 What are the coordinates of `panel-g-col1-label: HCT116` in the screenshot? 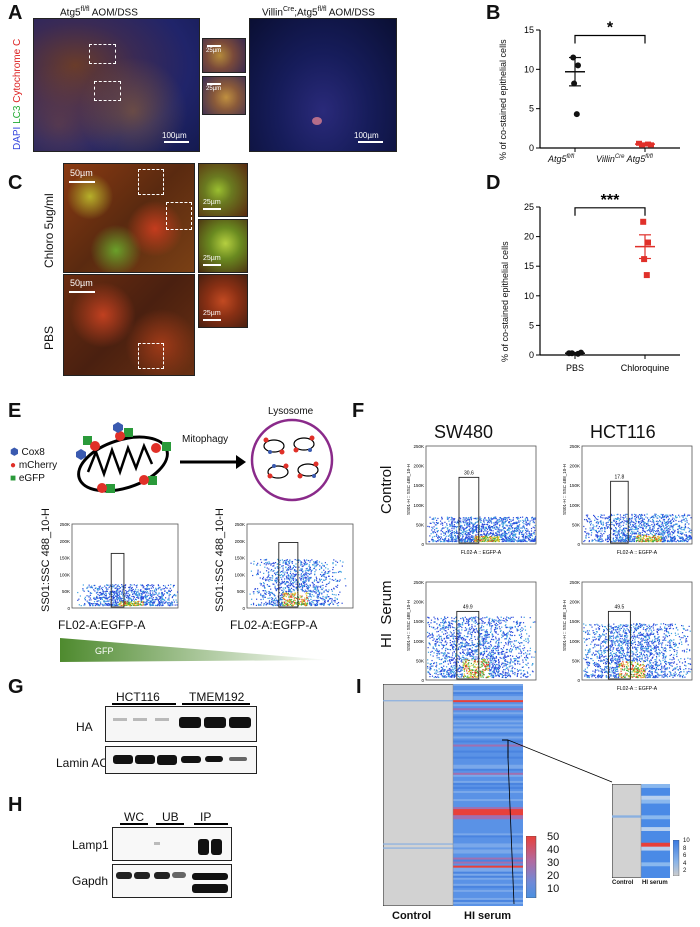 It's located at (138, 697).